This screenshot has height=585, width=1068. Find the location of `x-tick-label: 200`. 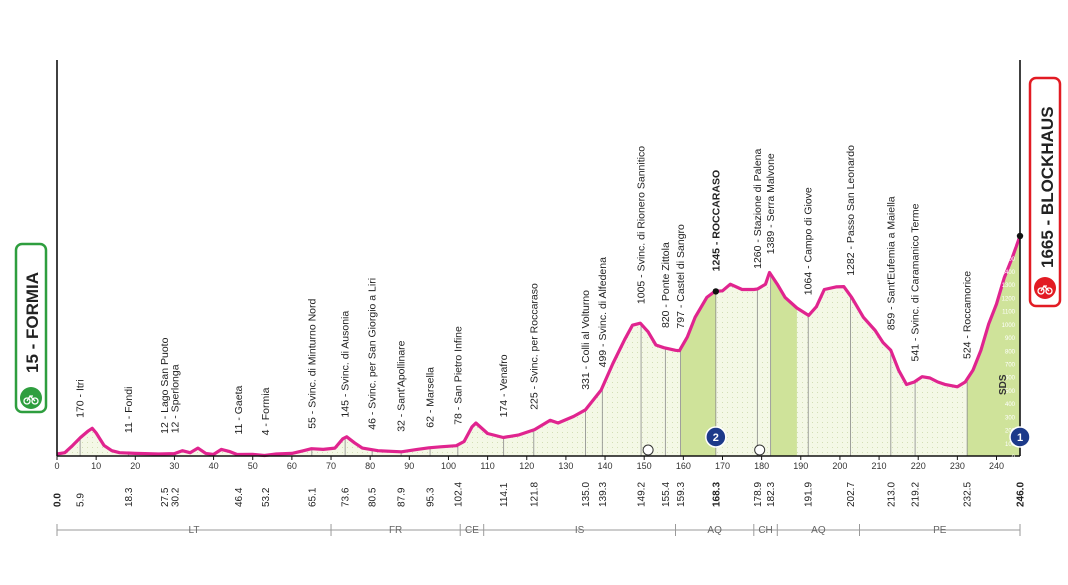

x-tick-label: 200 is located at coordinates (839, 466).